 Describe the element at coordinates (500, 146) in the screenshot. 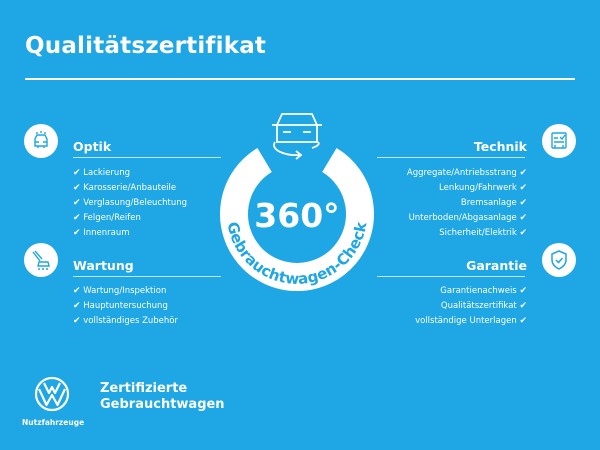

I see `section-title-technik: Technik` at that location.